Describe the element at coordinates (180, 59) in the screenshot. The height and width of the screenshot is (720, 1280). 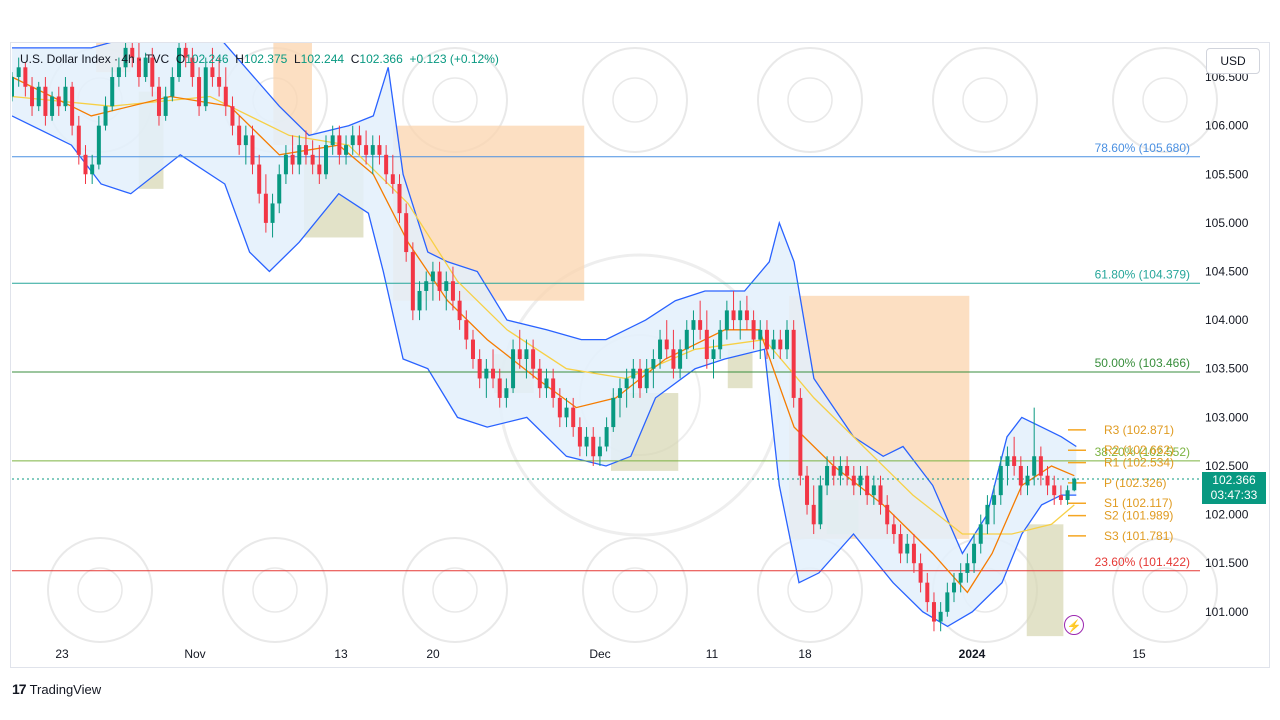
I see `open-label: O` at that location.